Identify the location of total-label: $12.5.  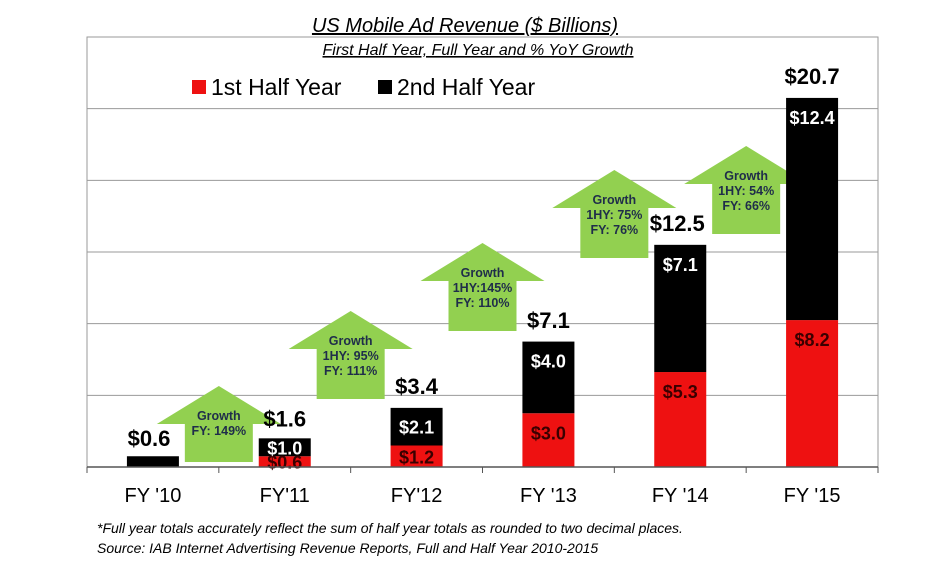
(677, 223).